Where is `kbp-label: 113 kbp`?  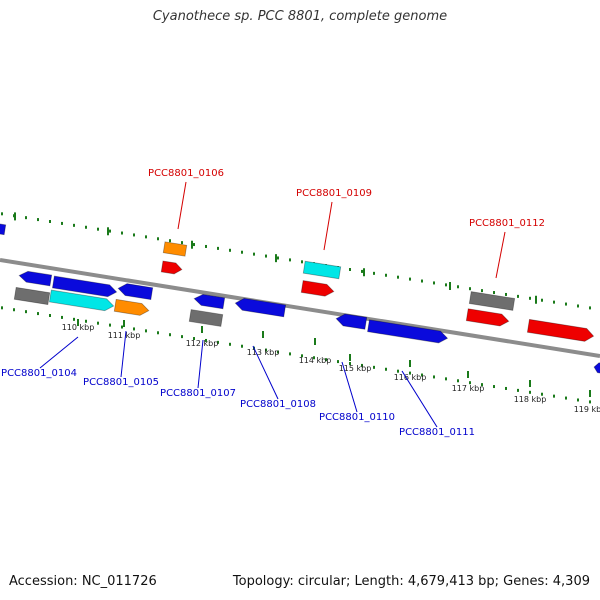
kbp-label: 113 kbp is located at coordinates (263, 352).